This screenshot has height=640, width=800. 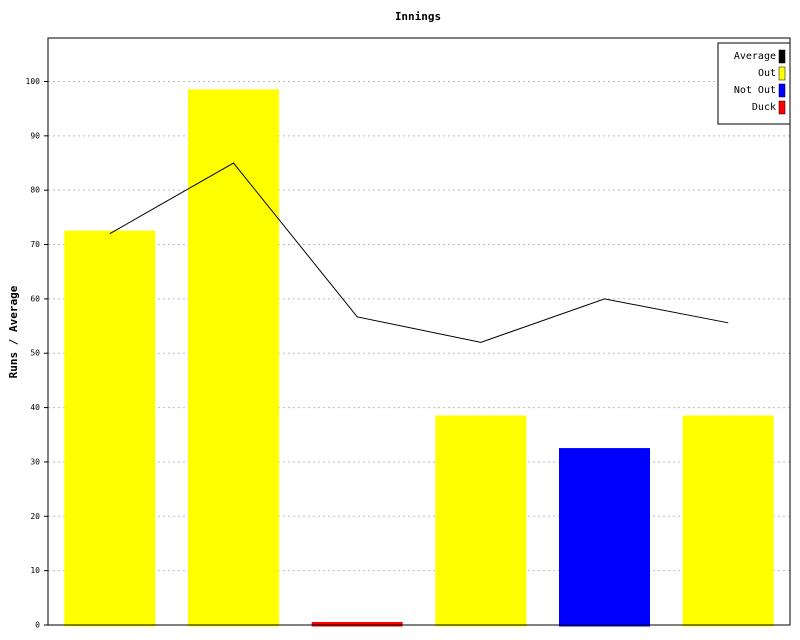 What do you see at coordinates (35, 298) in the screenshot?
I see `y-tick-label: 60` at bounding box center [35, 298].